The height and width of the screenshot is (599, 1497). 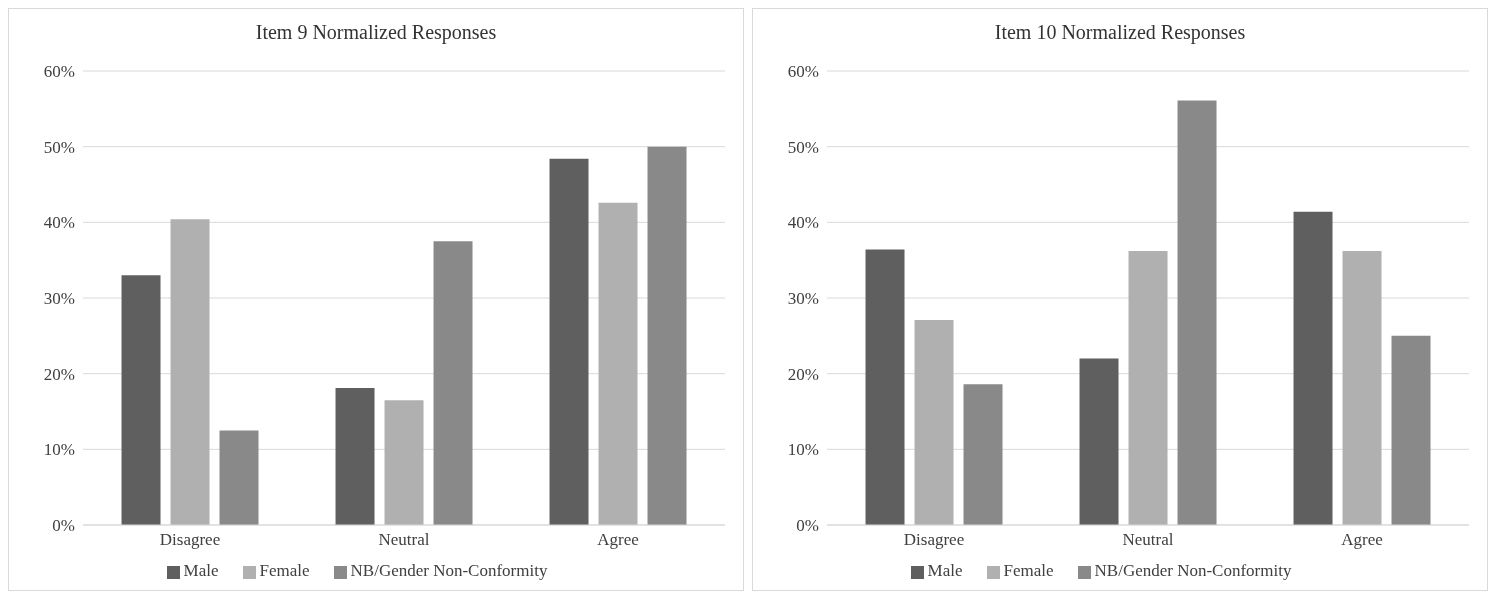 I want to click on chart-title: Item 10 Normalized Responses, so click(x=1120, y=33).